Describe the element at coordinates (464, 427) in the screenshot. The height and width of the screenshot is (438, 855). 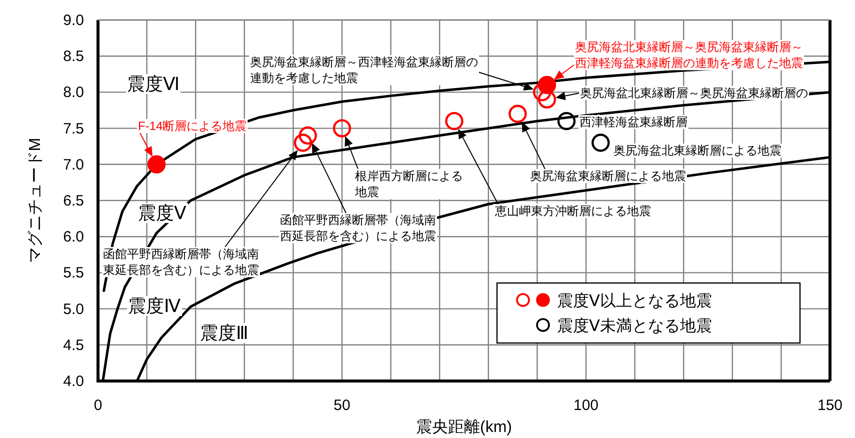
I see `x-axis-title: 震央距離(km)` at that location.